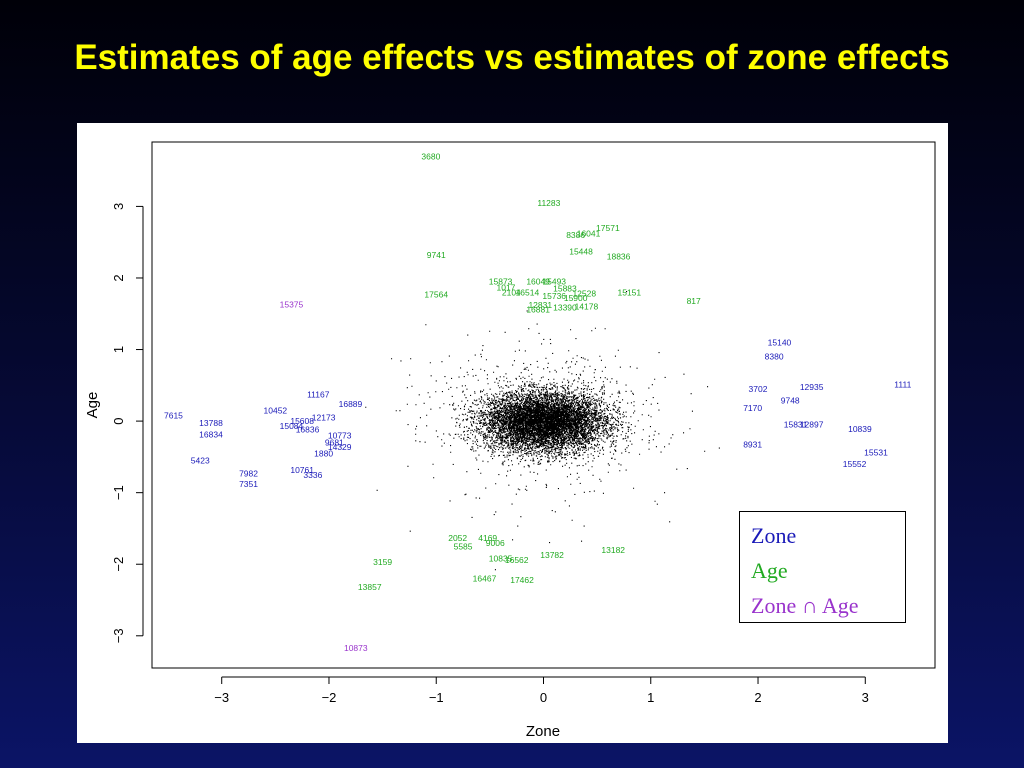 Image resolution: width=1024 pixels, height=768 pixels. I want to click on point-label: 16467, so click(485, 579).